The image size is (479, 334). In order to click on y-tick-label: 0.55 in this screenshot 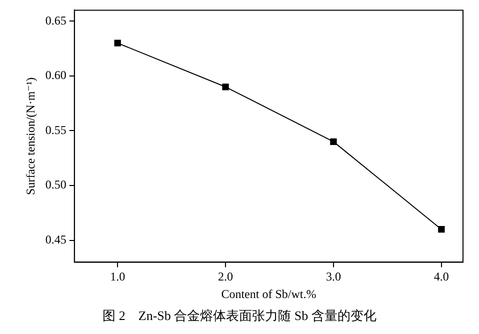, I will do `click(55, 129)`.